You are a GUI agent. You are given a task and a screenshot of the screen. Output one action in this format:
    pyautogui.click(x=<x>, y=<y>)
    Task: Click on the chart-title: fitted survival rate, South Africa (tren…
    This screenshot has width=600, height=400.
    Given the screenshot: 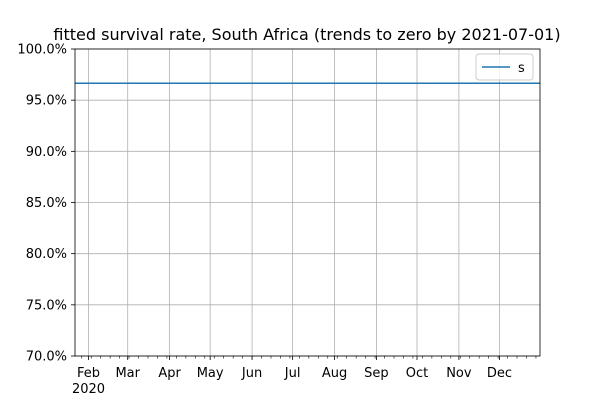 What is the action you would take?
    pyautogui.click(x=306, y=34)
    